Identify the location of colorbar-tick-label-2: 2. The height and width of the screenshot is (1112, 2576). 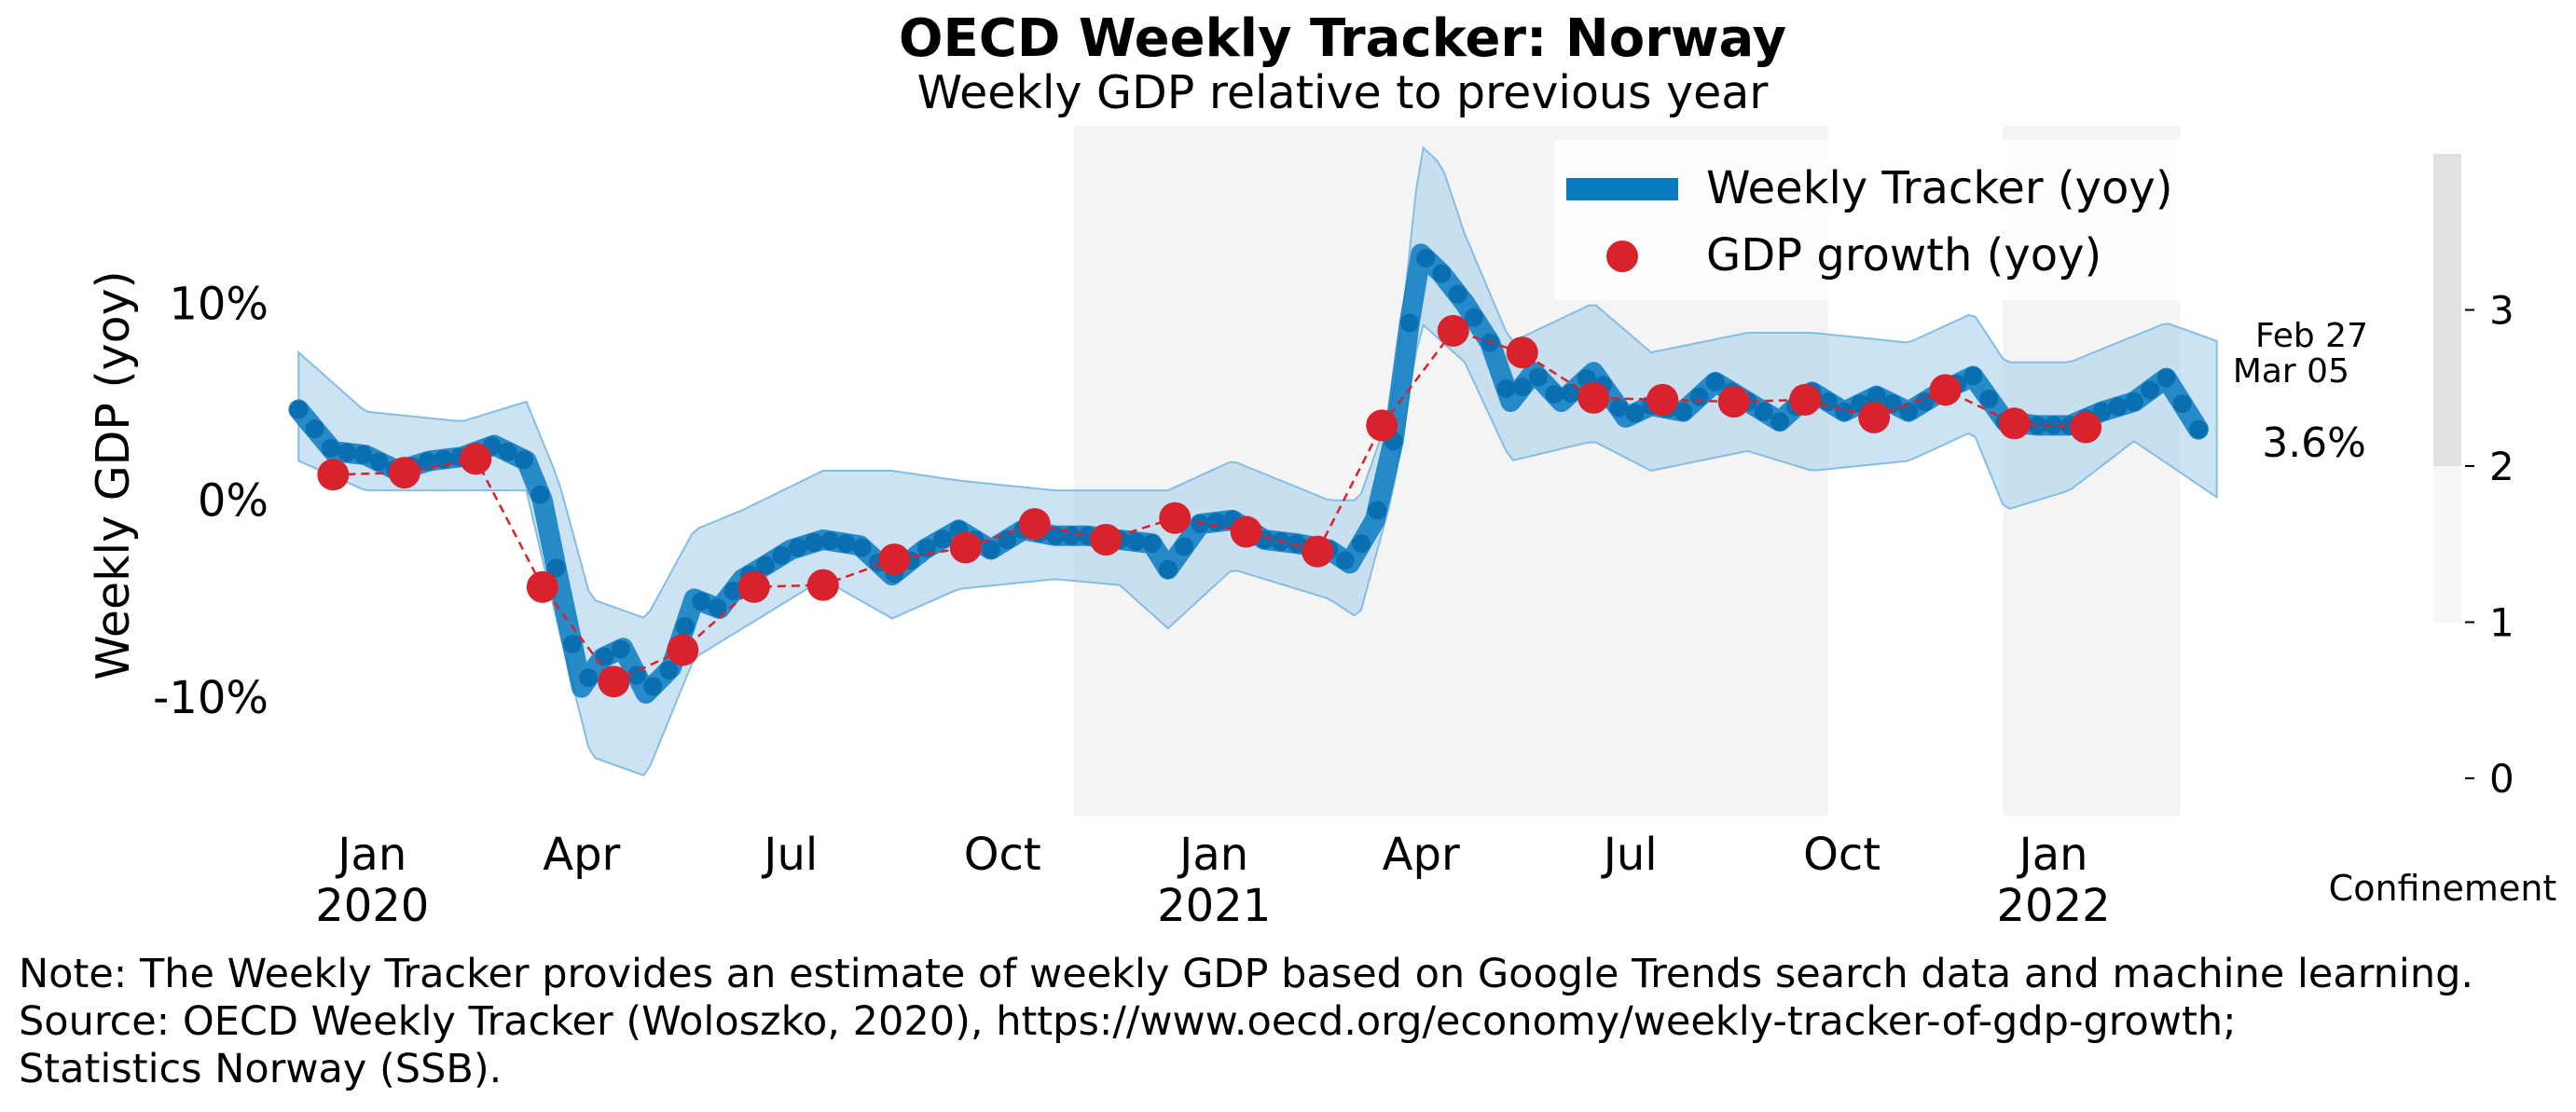
(2501, 467).